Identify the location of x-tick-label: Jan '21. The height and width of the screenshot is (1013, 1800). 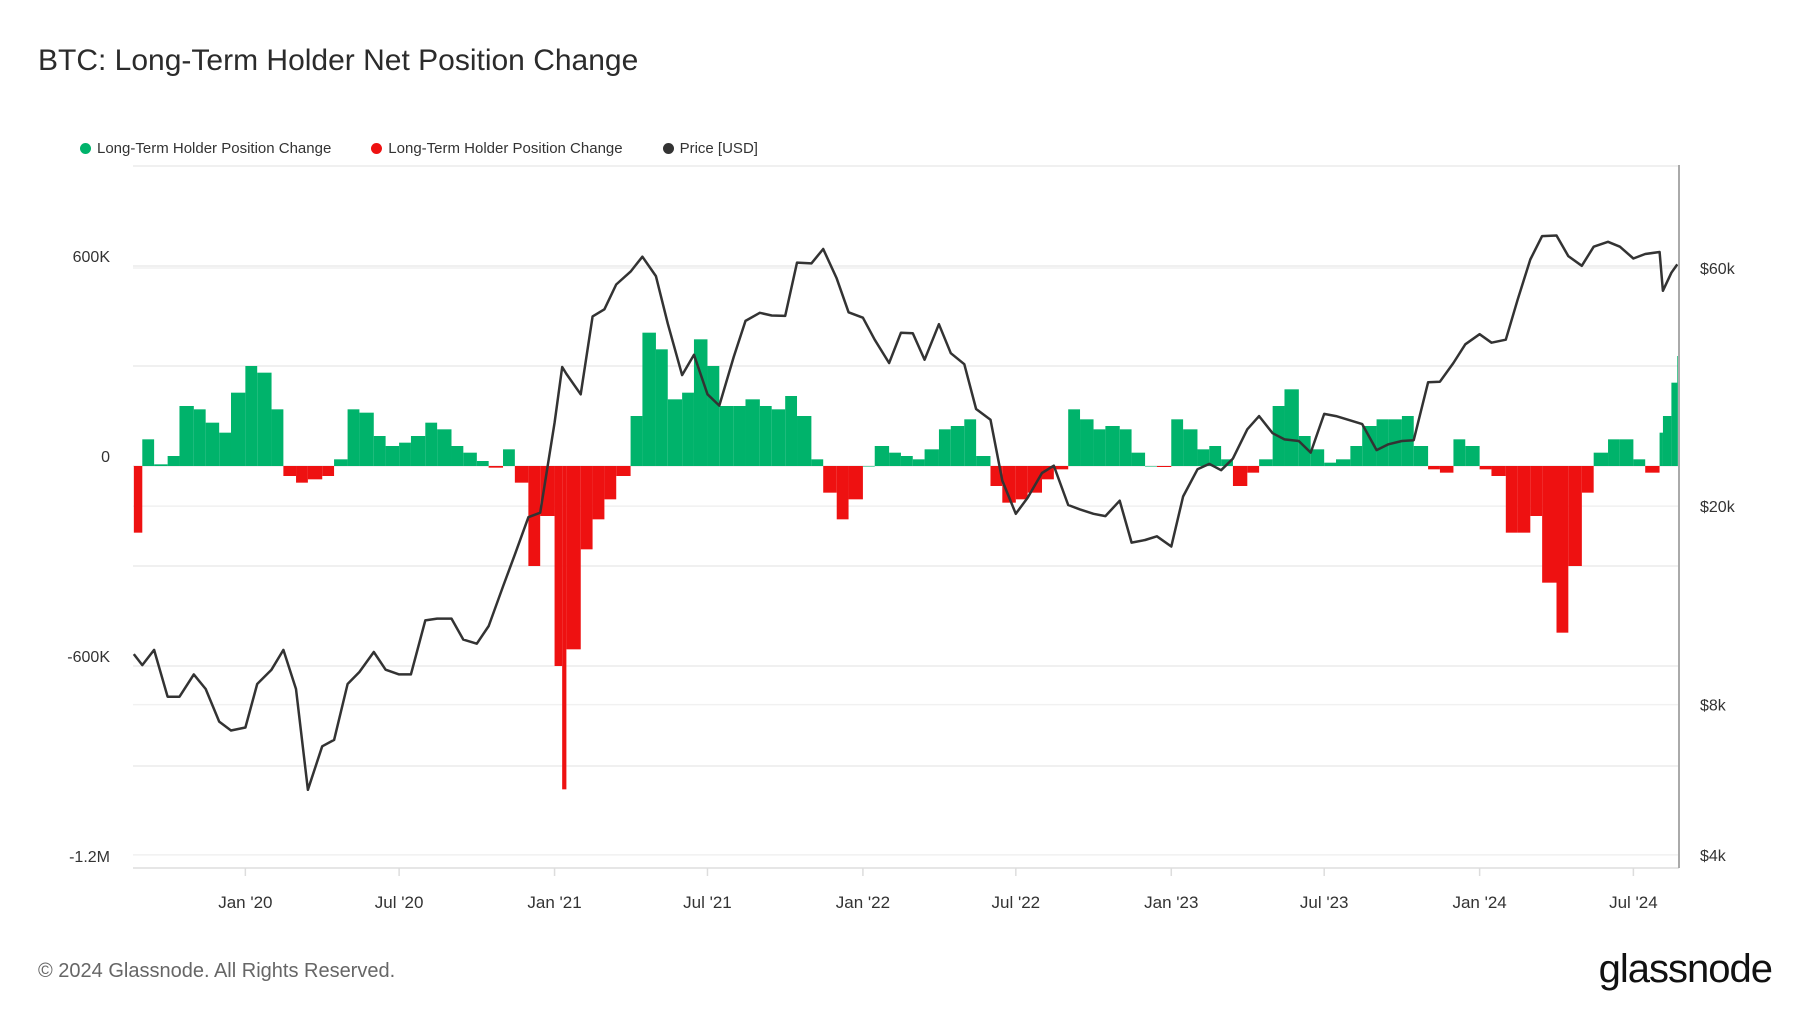
(554, 902).